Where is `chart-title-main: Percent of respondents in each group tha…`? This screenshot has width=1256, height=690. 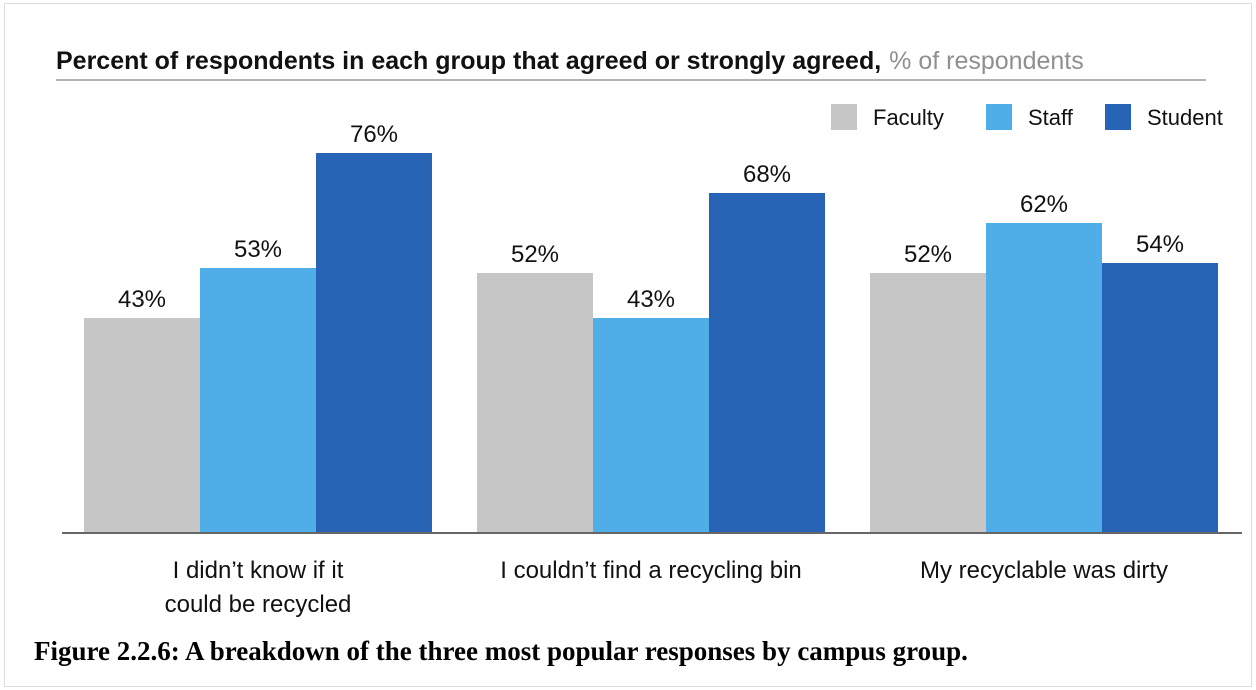 chart-title-main: Percent of respondents in each group tha… is located at coordinates (468, 61).